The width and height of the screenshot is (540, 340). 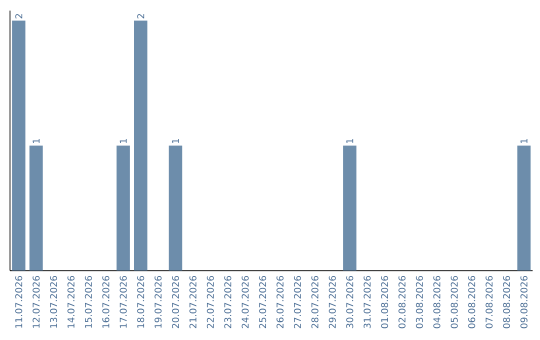 What do you see at coordinates (384, 302) in the screenshot?
I see `x-tick-label: 01.08.2026` at bounding box center [384, 302].